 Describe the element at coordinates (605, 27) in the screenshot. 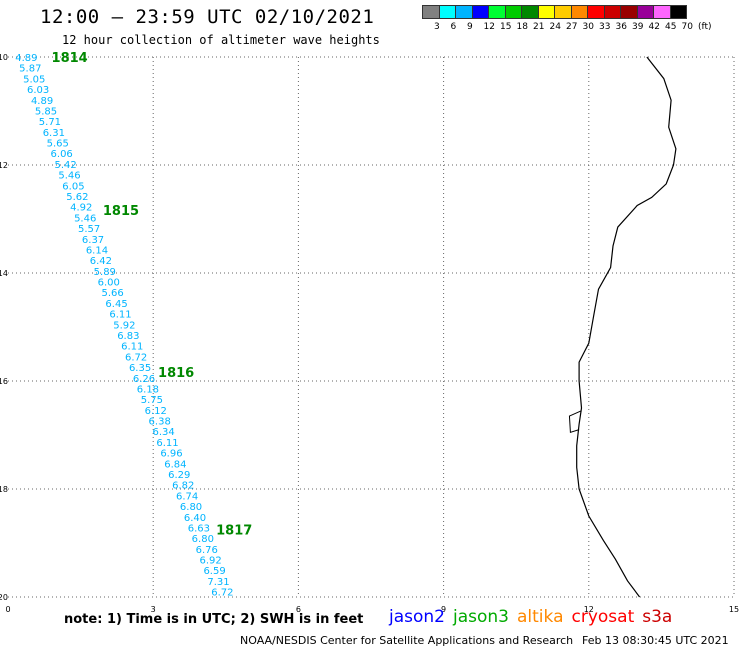

I see `legend-label: 33` at that location.